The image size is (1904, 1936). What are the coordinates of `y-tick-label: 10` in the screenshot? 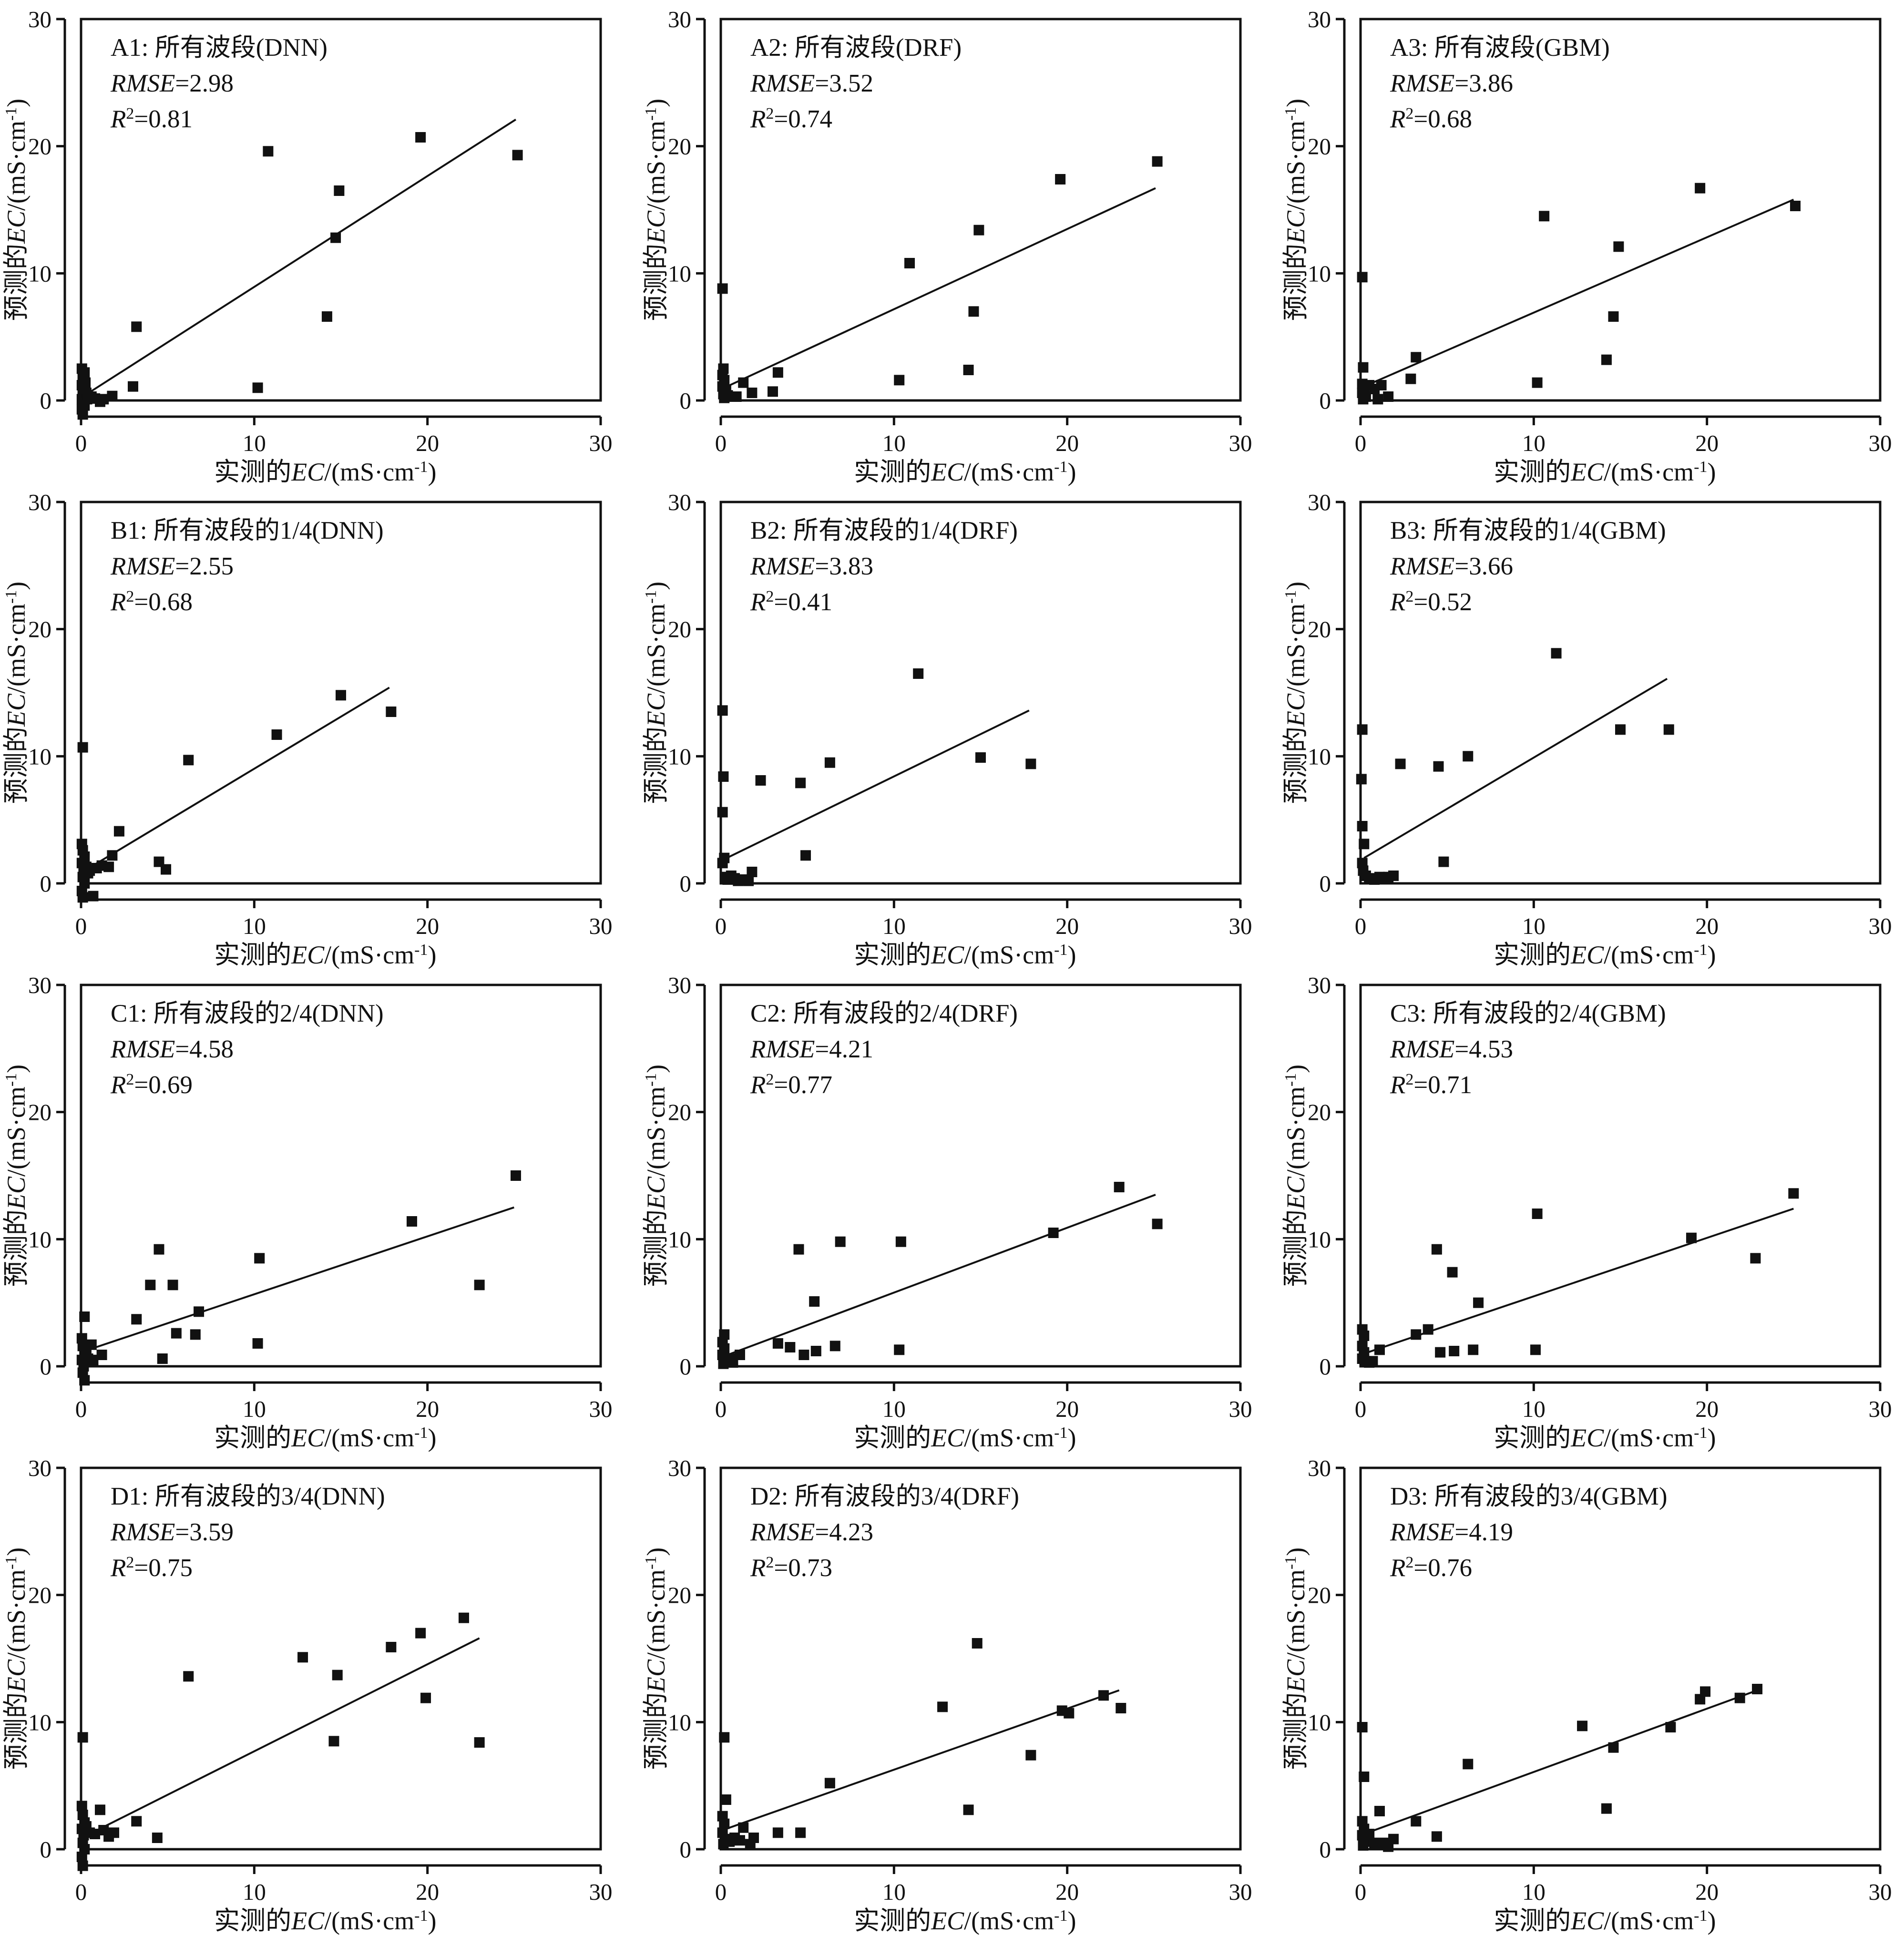 It's located at (679, 756).